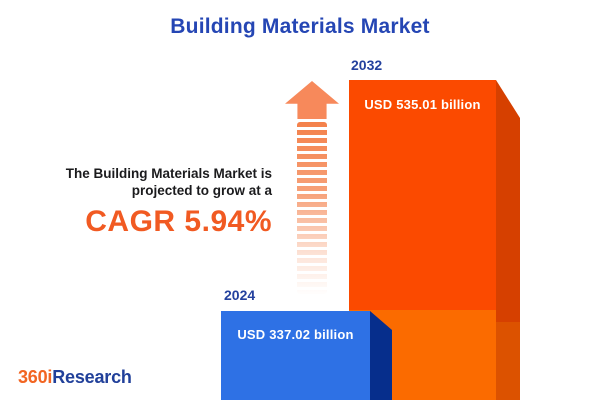 The width and height of the screenshot is (600, 400). Describe the element at coordinates (312, 209) in the screenshot. I see `arrow-fade-overlay` at that location.